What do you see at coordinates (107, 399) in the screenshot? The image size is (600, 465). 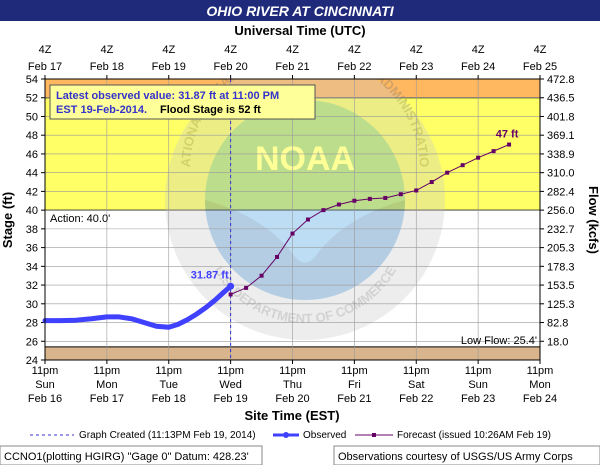 I see `bottom-tick-date-1: Feb 17` at bounding box center [107, 399].